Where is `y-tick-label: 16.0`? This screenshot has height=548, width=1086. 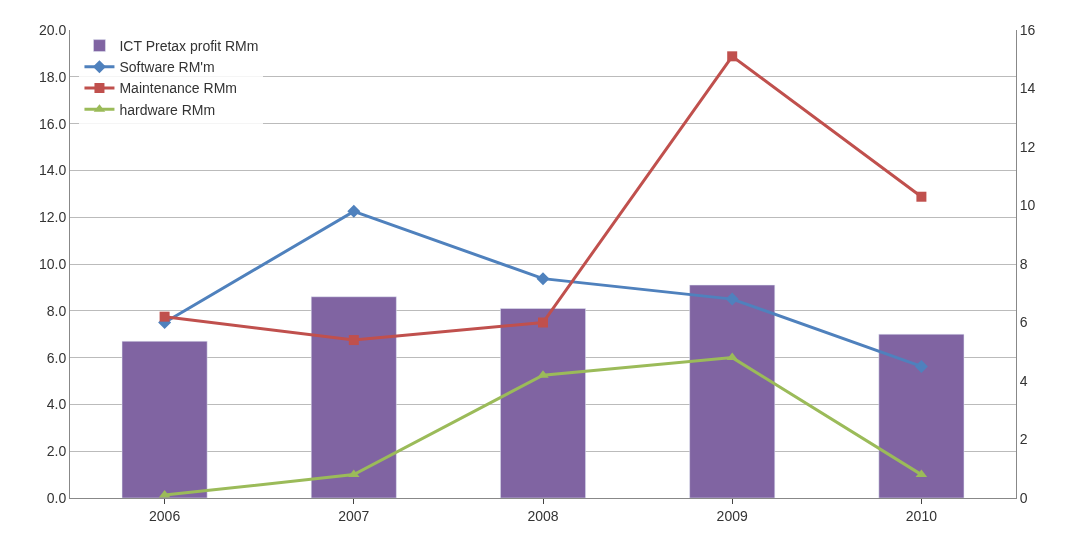
y-tick-label: 16.0 is located at coordinates (52, 123).